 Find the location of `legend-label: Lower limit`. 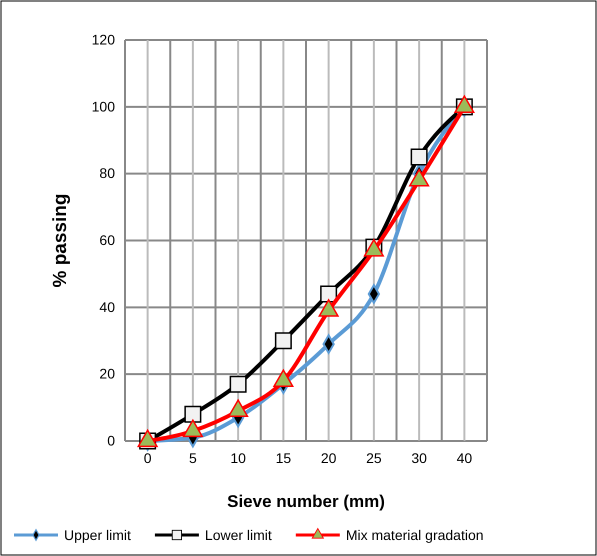

legend-label: Lower limit is located at coordinates (238, 535).